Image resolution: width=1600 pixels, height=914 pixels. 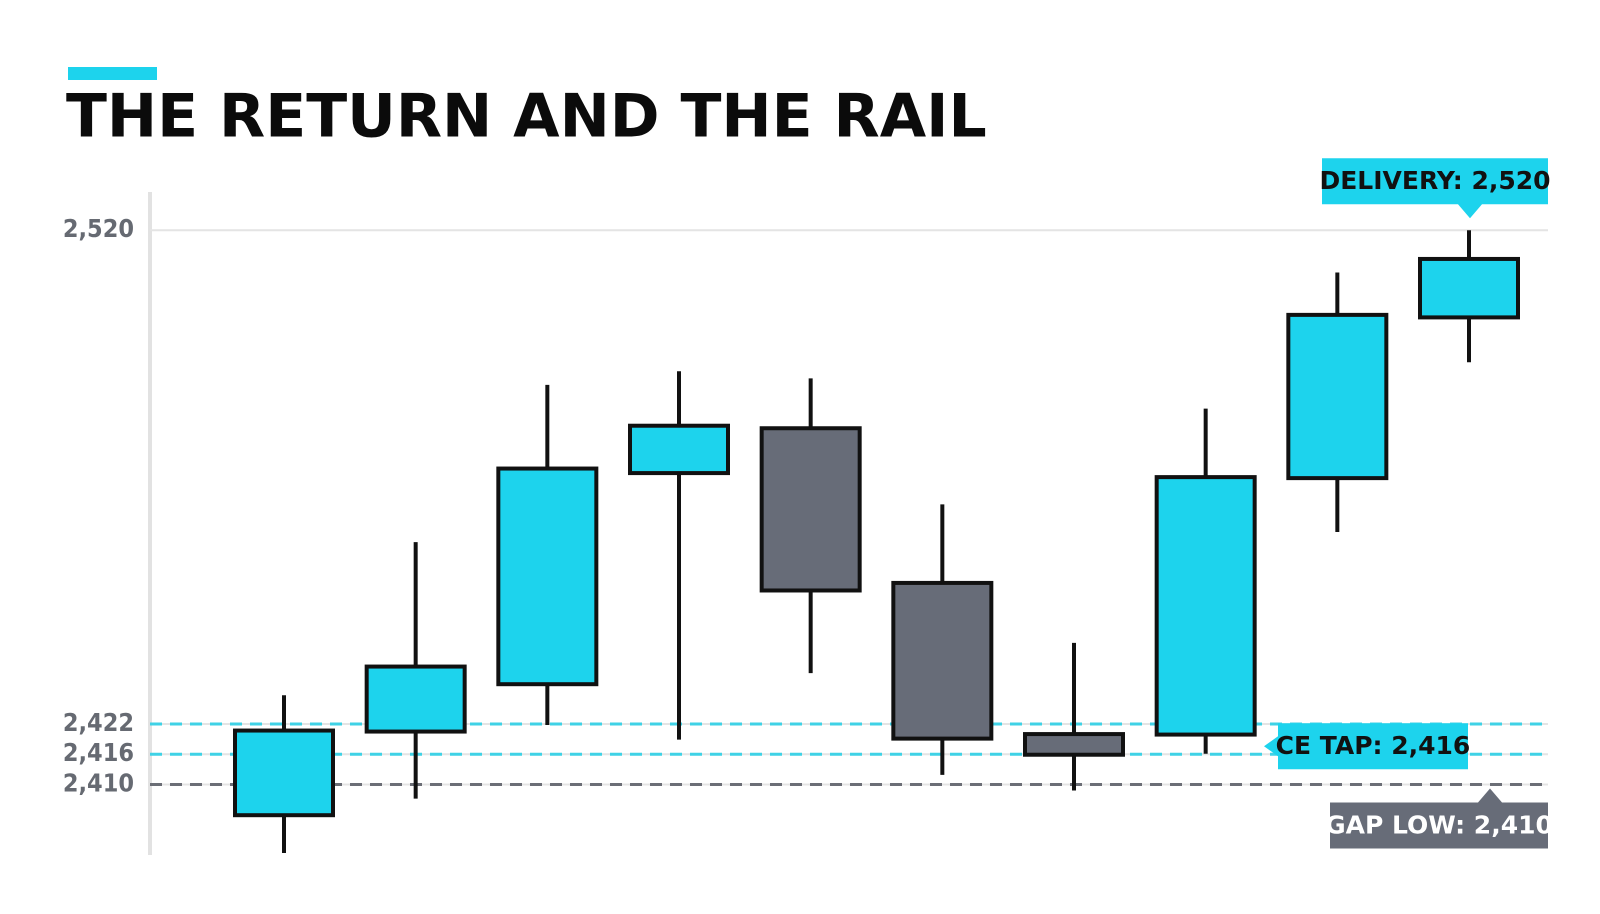 I want to click on callout: GAP LOW: 2,410, so click(x=1439, y=818).